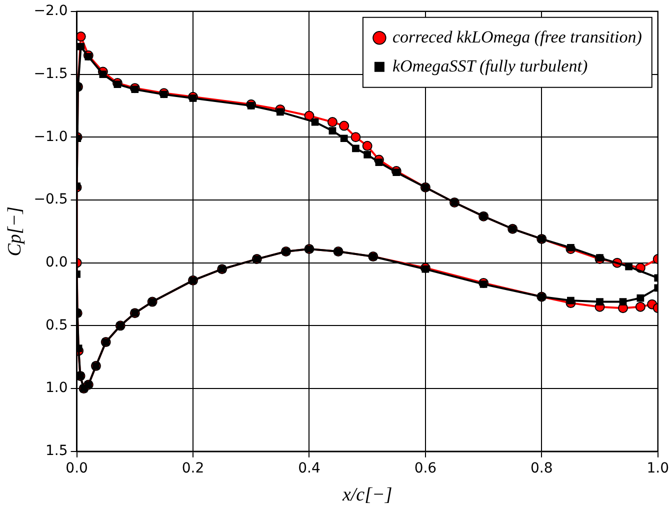 Image resolution: width=672 pixels, height=511 pixels. Describe the element at coordinates (51, 200) in the screenshot. I see `y-tick-label: −0.5` at that location.